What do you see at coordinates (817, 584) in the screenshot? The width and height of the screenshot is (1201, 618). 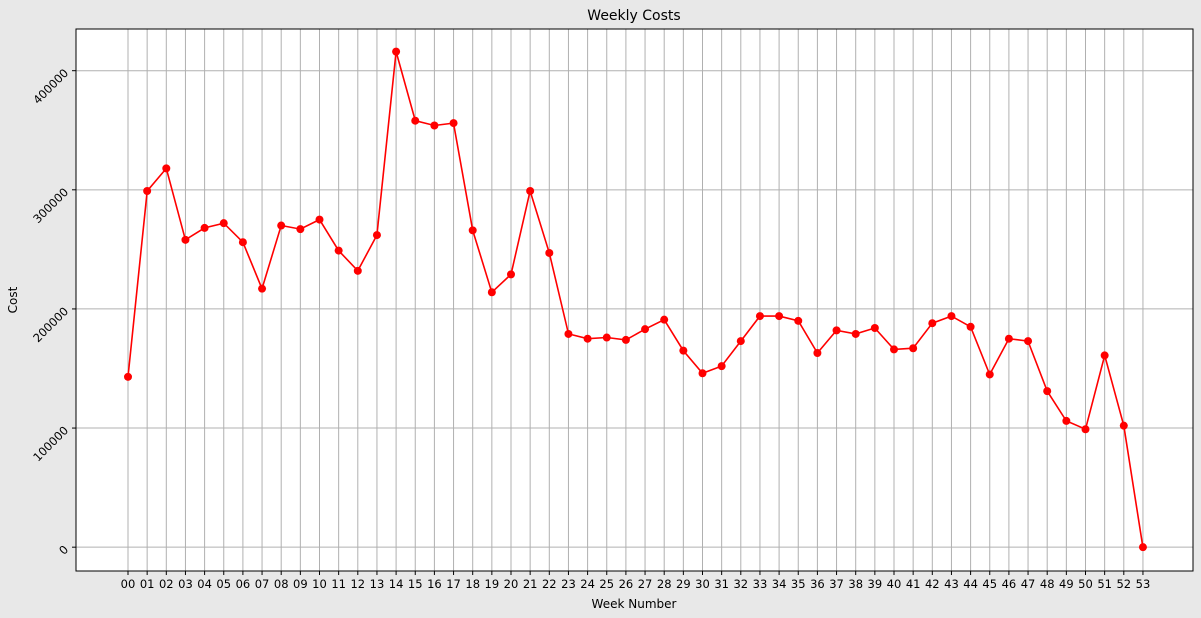 I see `x-tick-label: 36` at bounding box center [817, 584].